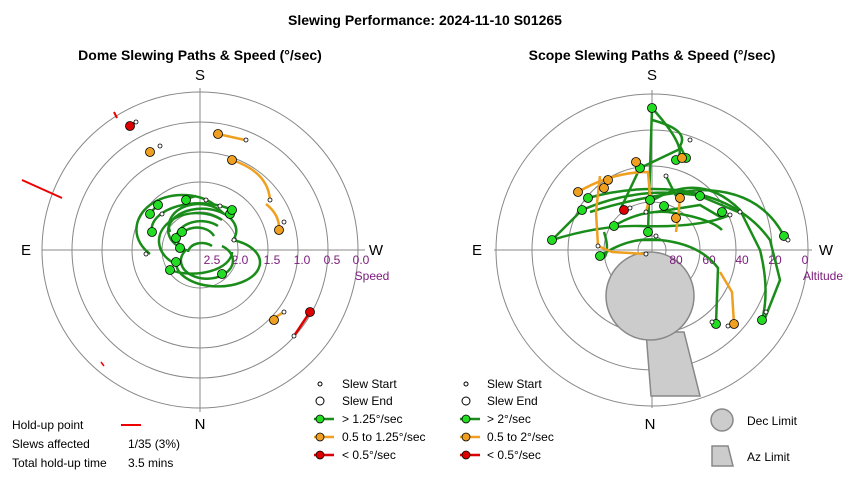 Image resolution: width=850 pixels, height=480 pixels. What do you see at coordinates (272, 260) in the screenshot?
I see `dome-tick-label: 1.5` at bounding box center [272, 260].